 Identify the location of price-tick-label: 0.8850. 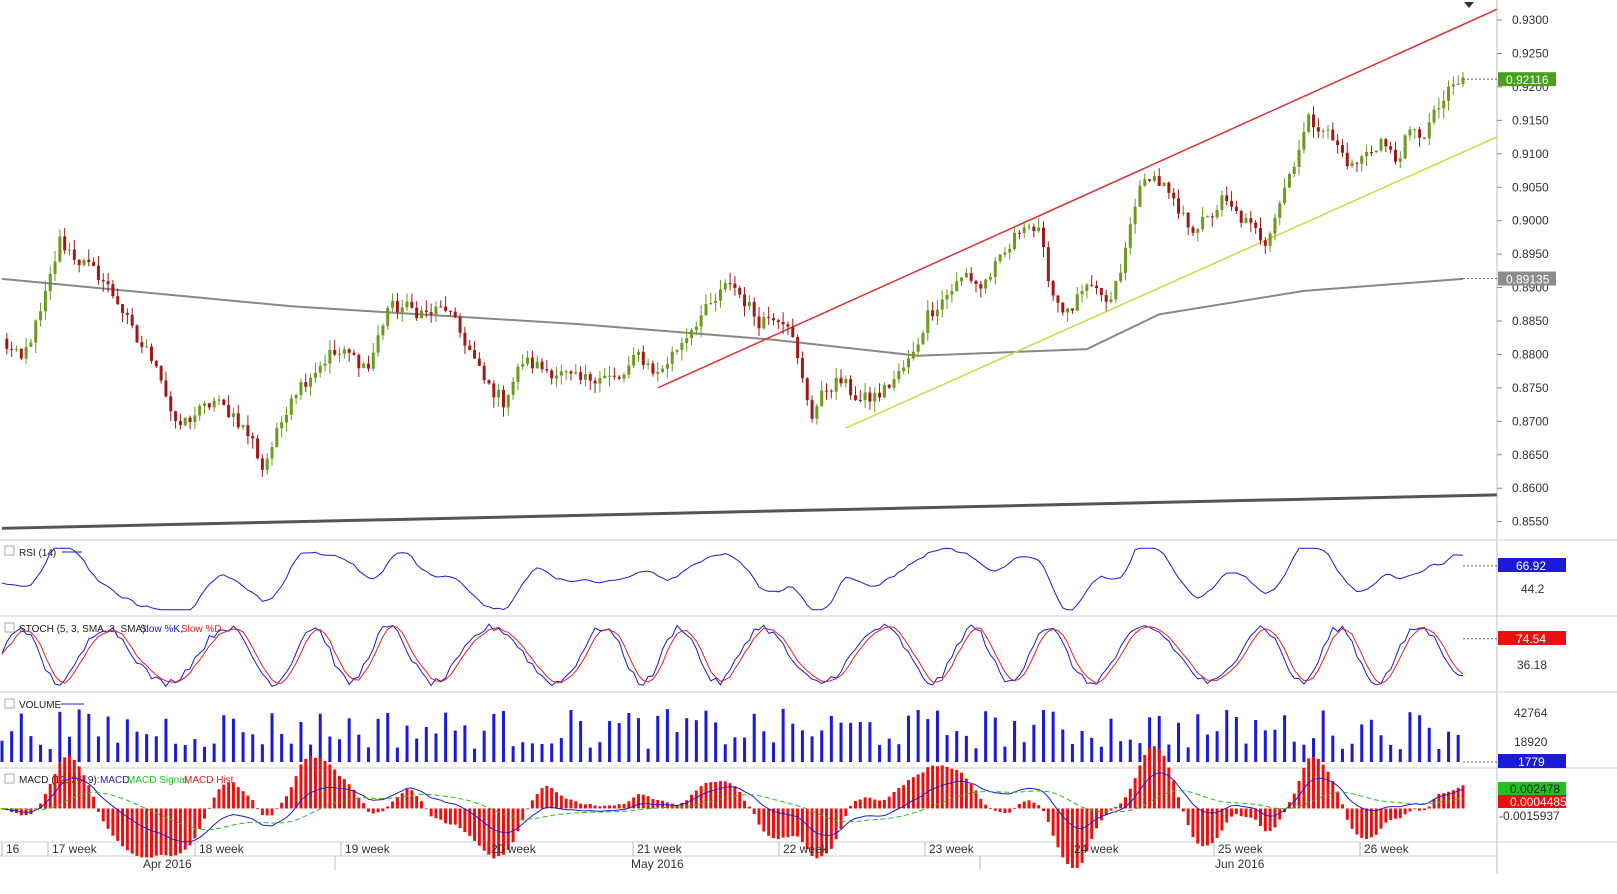
(1530, 321).